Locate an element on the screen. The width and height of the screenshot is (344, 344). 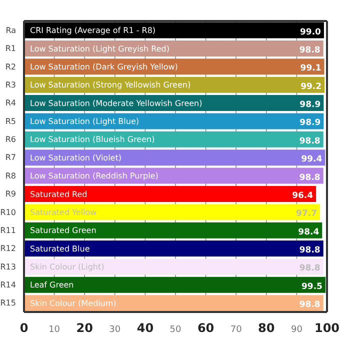
y-tick-label: R14 is located at coordinates (8, 285).